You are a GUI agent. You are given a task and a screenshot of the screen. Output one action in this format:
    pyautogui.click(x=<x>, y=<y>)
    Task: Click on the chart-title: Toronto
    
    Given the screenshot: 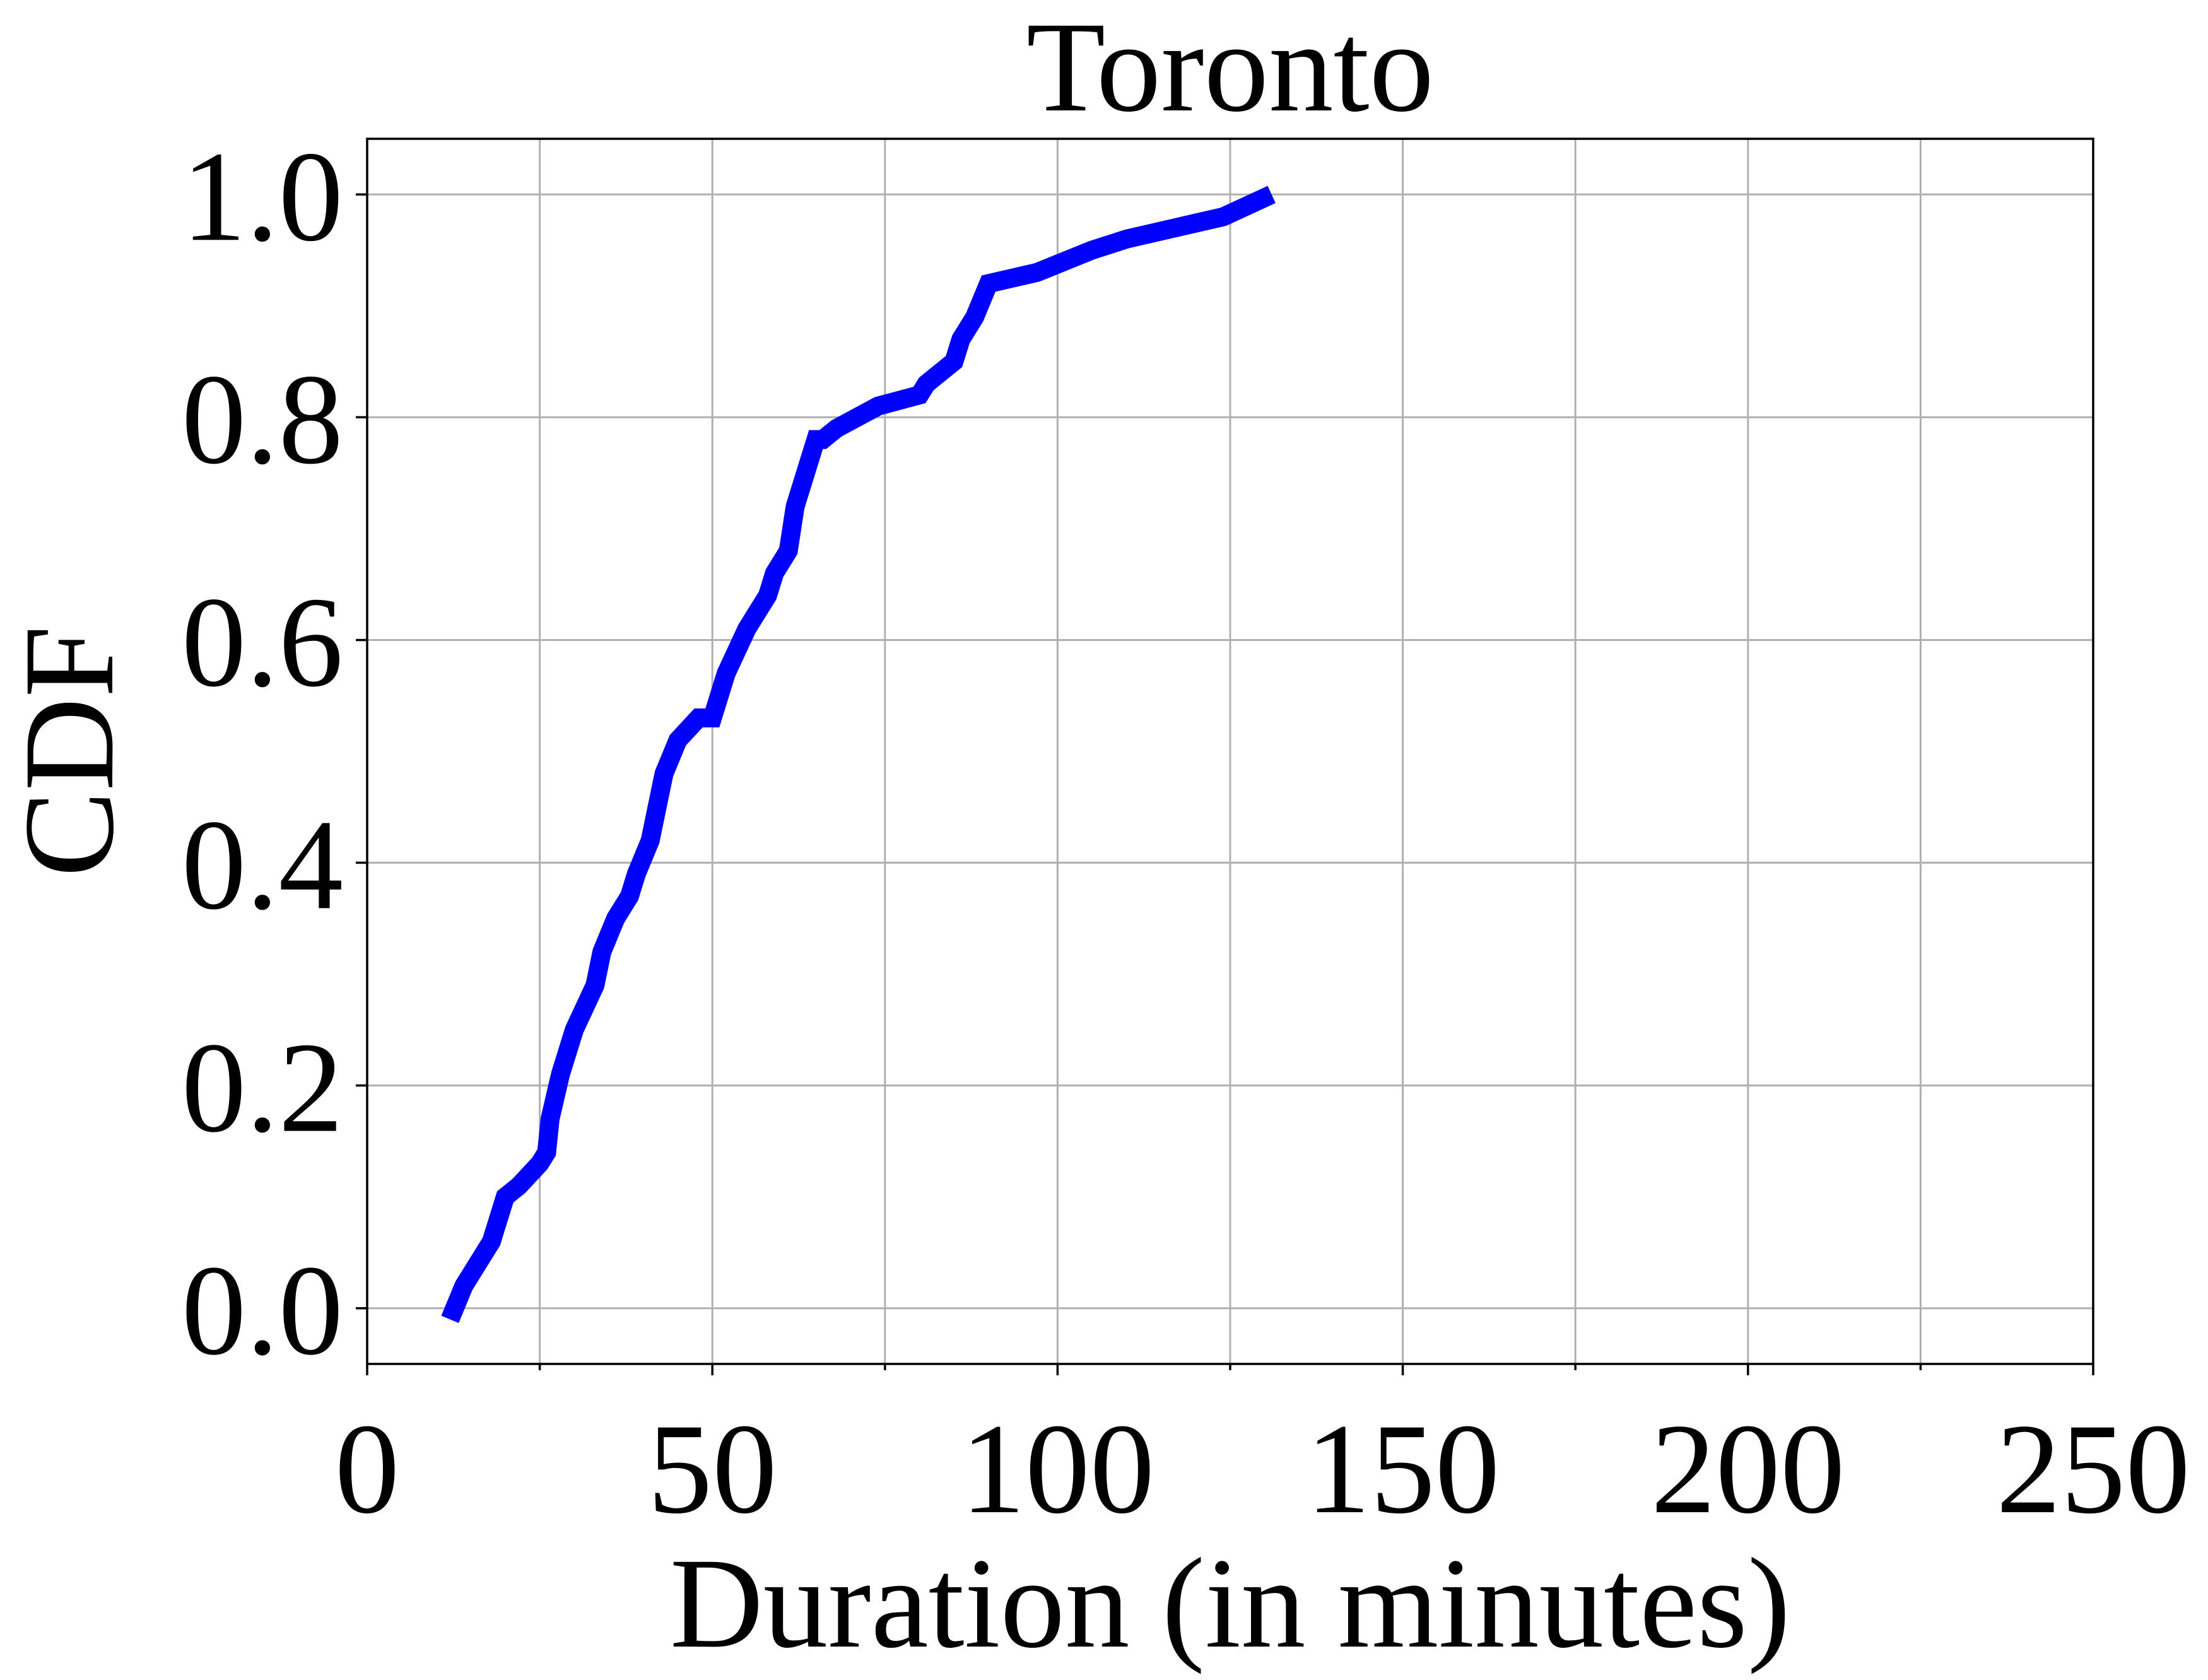 What is the action you would take?
    pyautogui.click(x=1230, y=69)
    